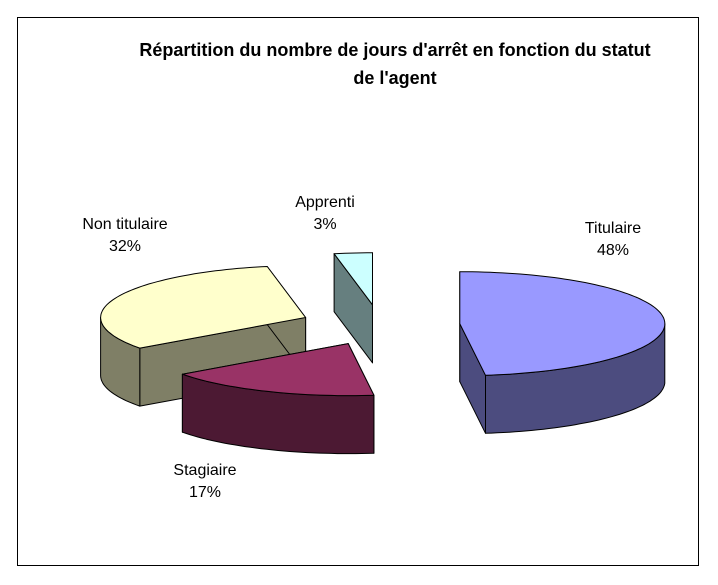  Describe the element at coordinates (325, 202) in the screenshot. I see `slice-label: Apprenti` at that location.